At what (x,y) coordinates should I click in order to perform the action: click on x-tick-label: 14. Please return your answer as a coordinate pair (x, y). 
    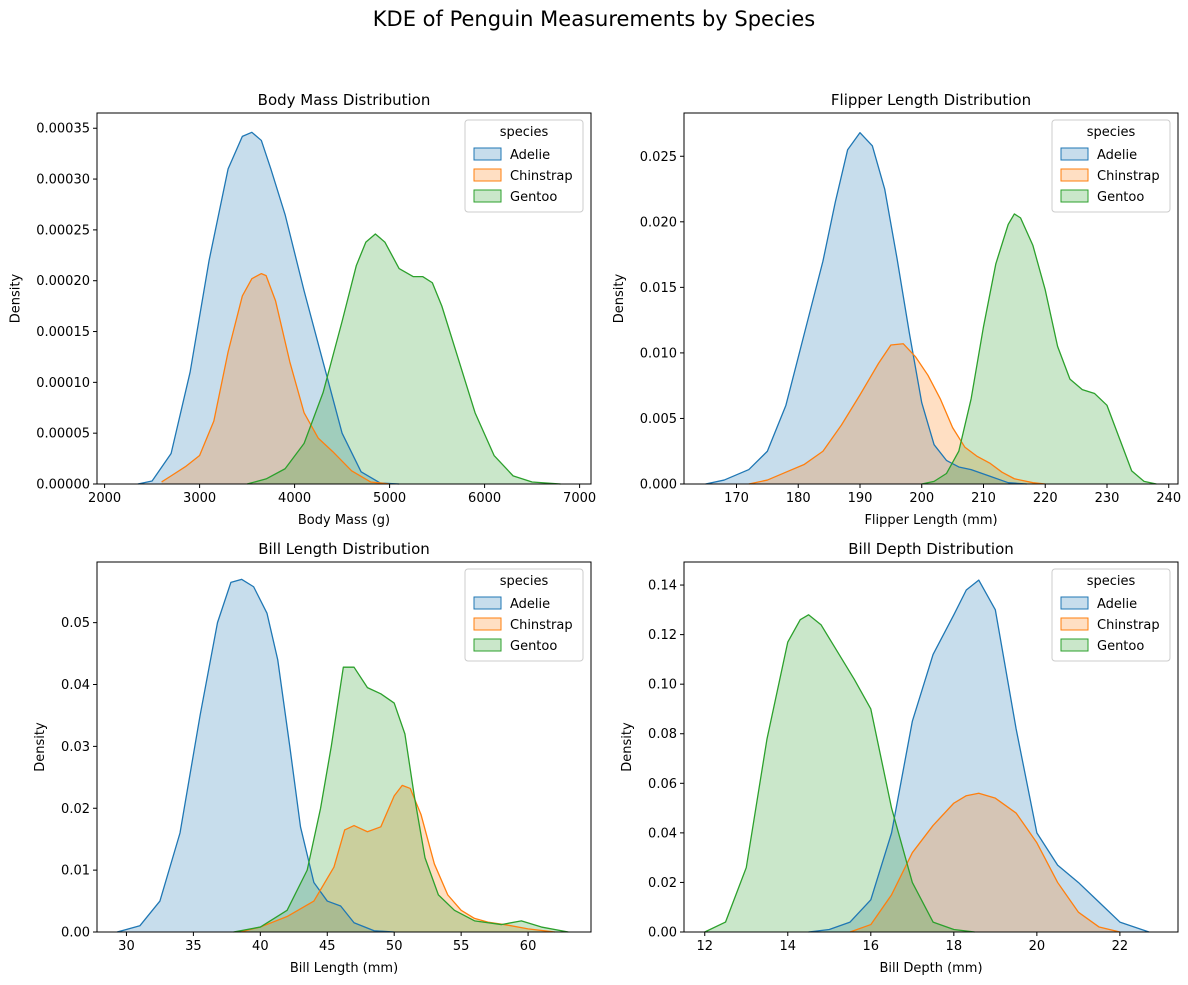
    Looking at the image, I should click on (788, 946).